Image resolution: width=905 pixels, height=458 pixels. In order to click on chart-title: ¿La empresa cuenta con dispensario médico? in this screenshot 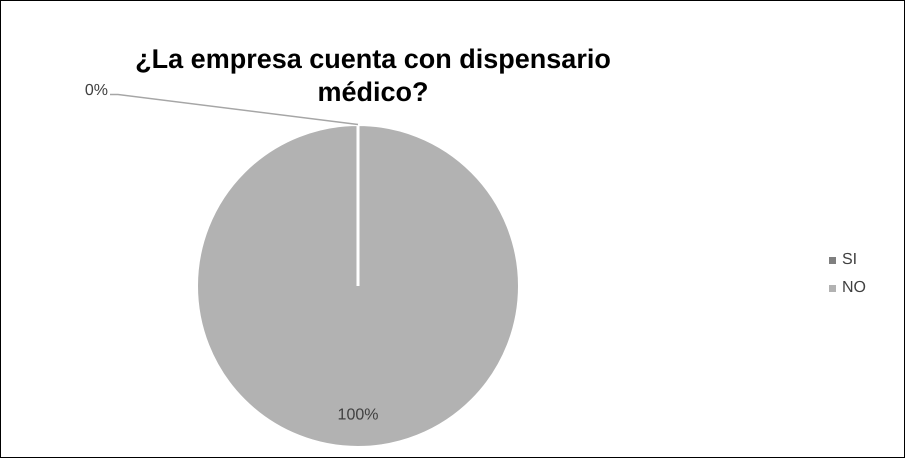, I will do `click(373, 76)`.